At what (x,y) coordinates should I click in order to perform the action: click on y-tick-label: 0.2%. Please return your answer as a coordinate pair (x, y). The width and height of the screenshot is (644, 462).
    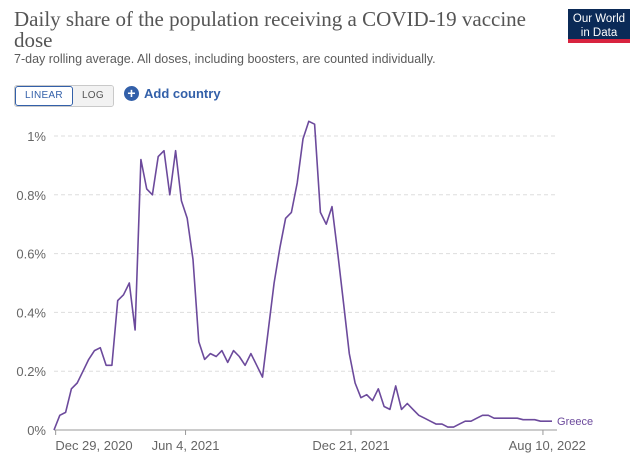
    Looking at the image, I should click on (31, 371).